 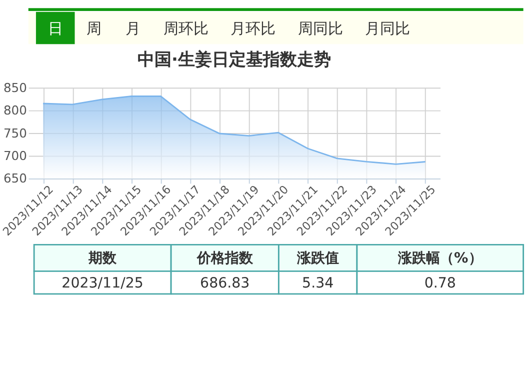 What do you see at coordinates (15, 156) in the screenshot?
I see `y-tick-label: 700` at bounding box center [15, 156].